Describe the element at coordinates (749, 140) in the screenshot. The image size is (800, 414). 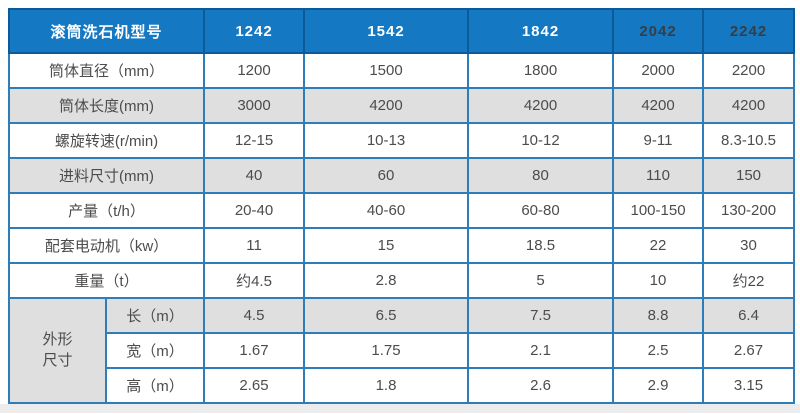
I see `value-cell: 8.3-10.5` at that location.